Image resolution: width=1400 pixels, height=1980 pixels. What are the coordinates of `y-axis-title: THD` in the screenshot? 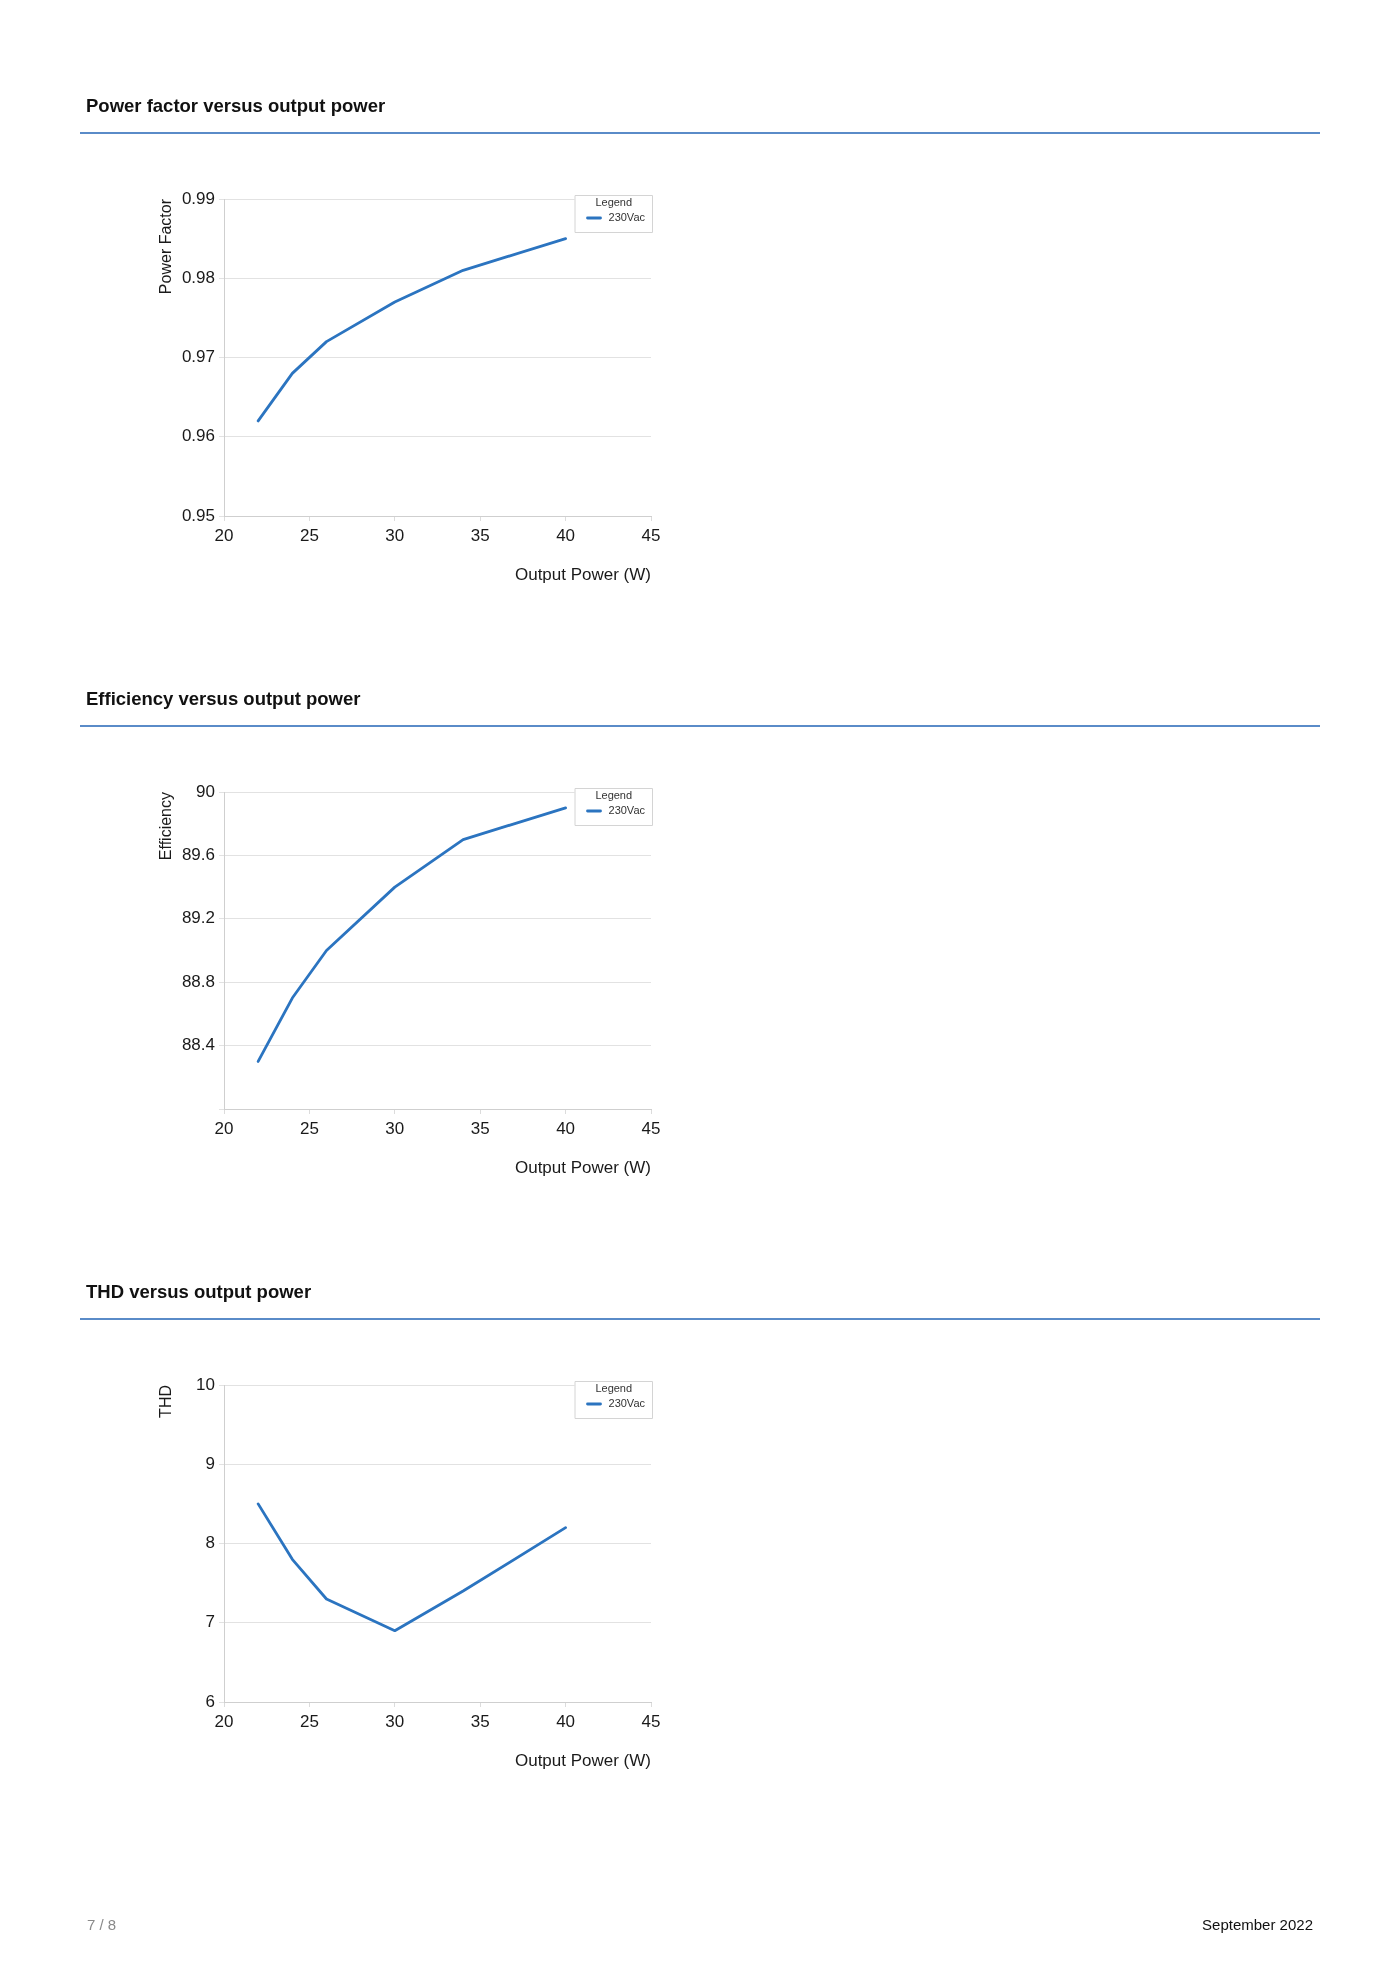 It's located at (166, 1401).